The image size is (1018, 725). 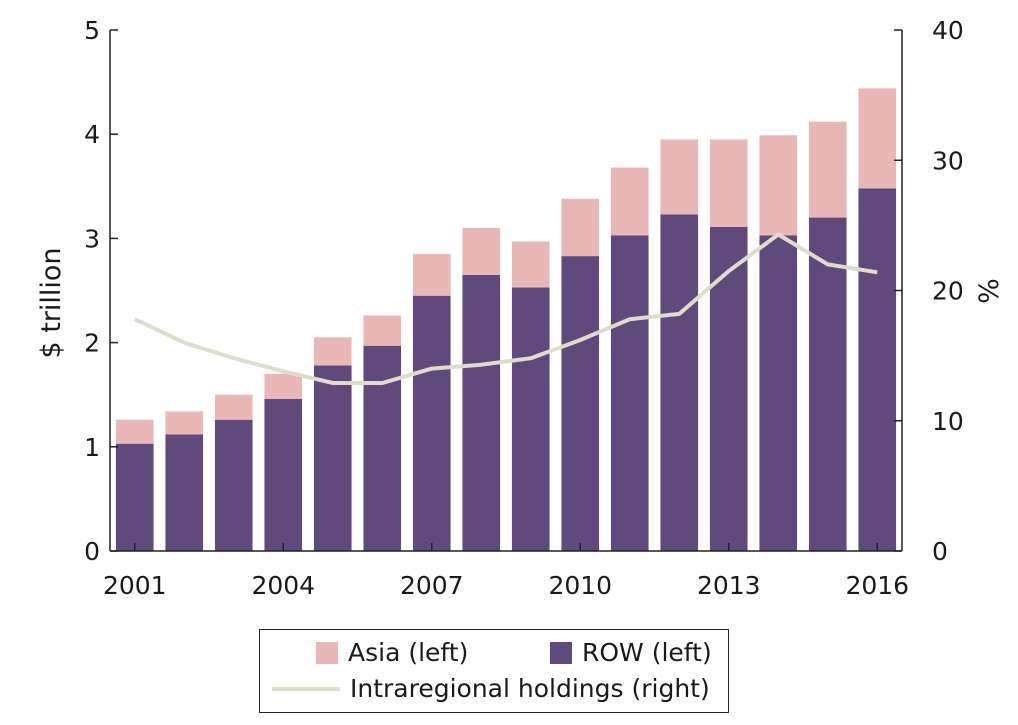 I want to click on bar-asia-2008, so click(x=481, y=251).